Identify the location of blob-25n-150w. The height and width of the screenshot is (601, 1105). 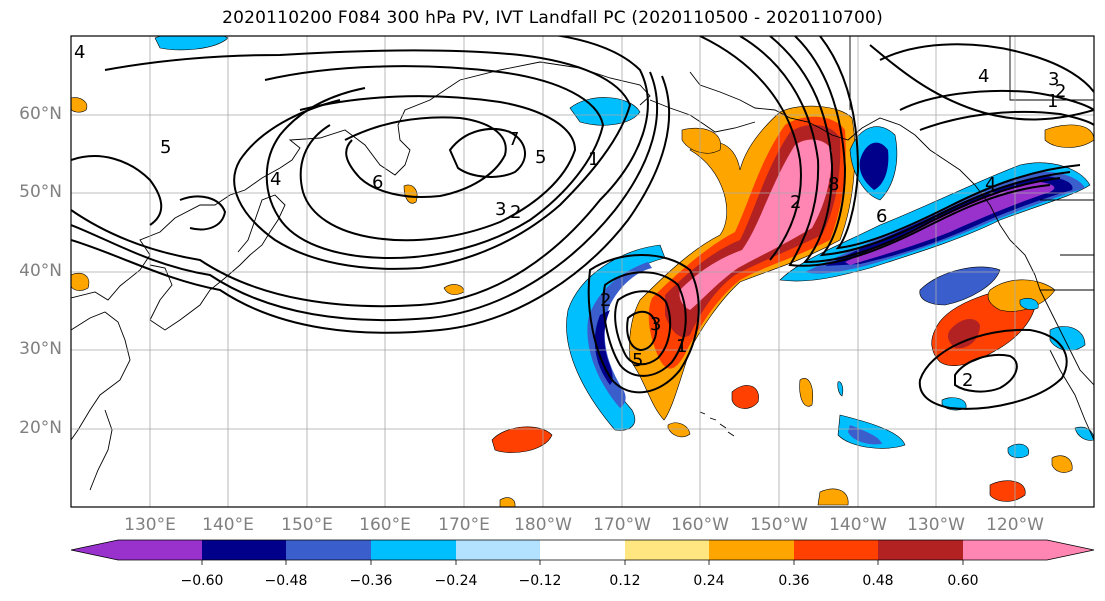
(745, 397).